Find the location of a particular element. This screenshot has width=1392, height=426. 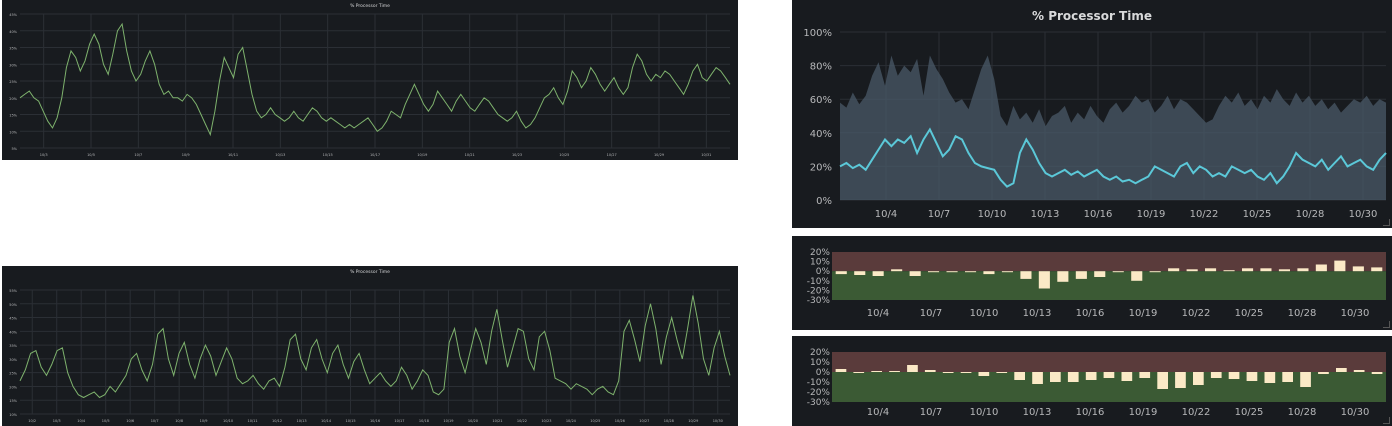

y-tick-label: 60% is located at coordinates (821, 100).